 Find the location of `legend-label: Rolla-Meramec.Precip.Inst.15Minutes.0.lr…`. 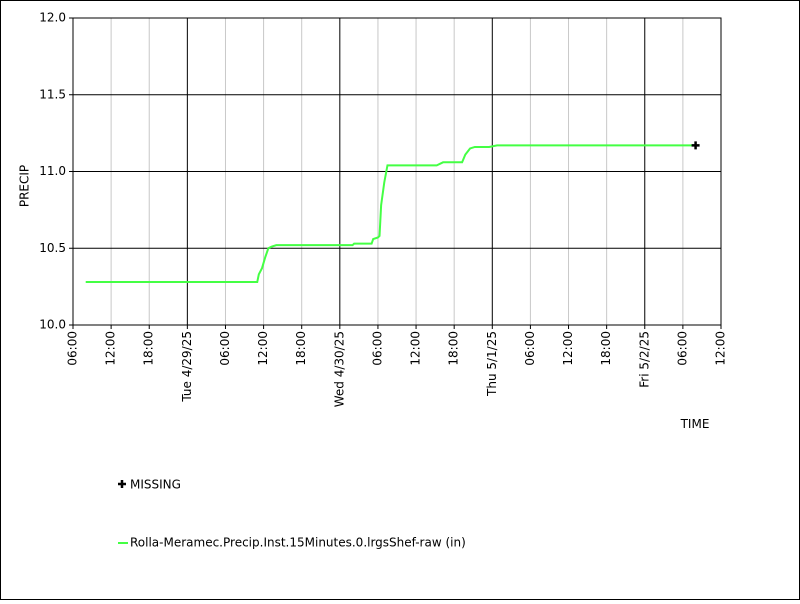

legend-label: Rolla-Meramec.Precip.Inst.15Minutes.0.lr… is located at coordinates (298, 543).